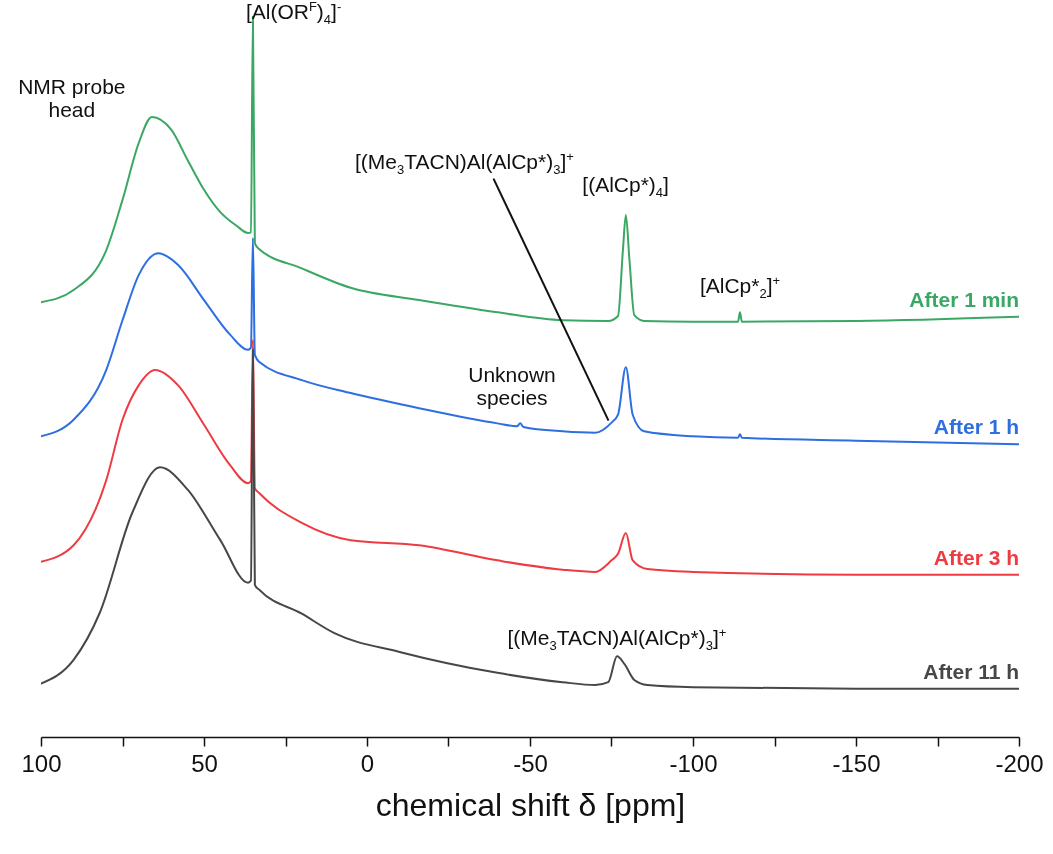  Describe the element at coordinates (293, 14) in the screenshot. I see `annotation: [Al(OR$^{F}$)$_{4}$]$^{-}$` at that location.